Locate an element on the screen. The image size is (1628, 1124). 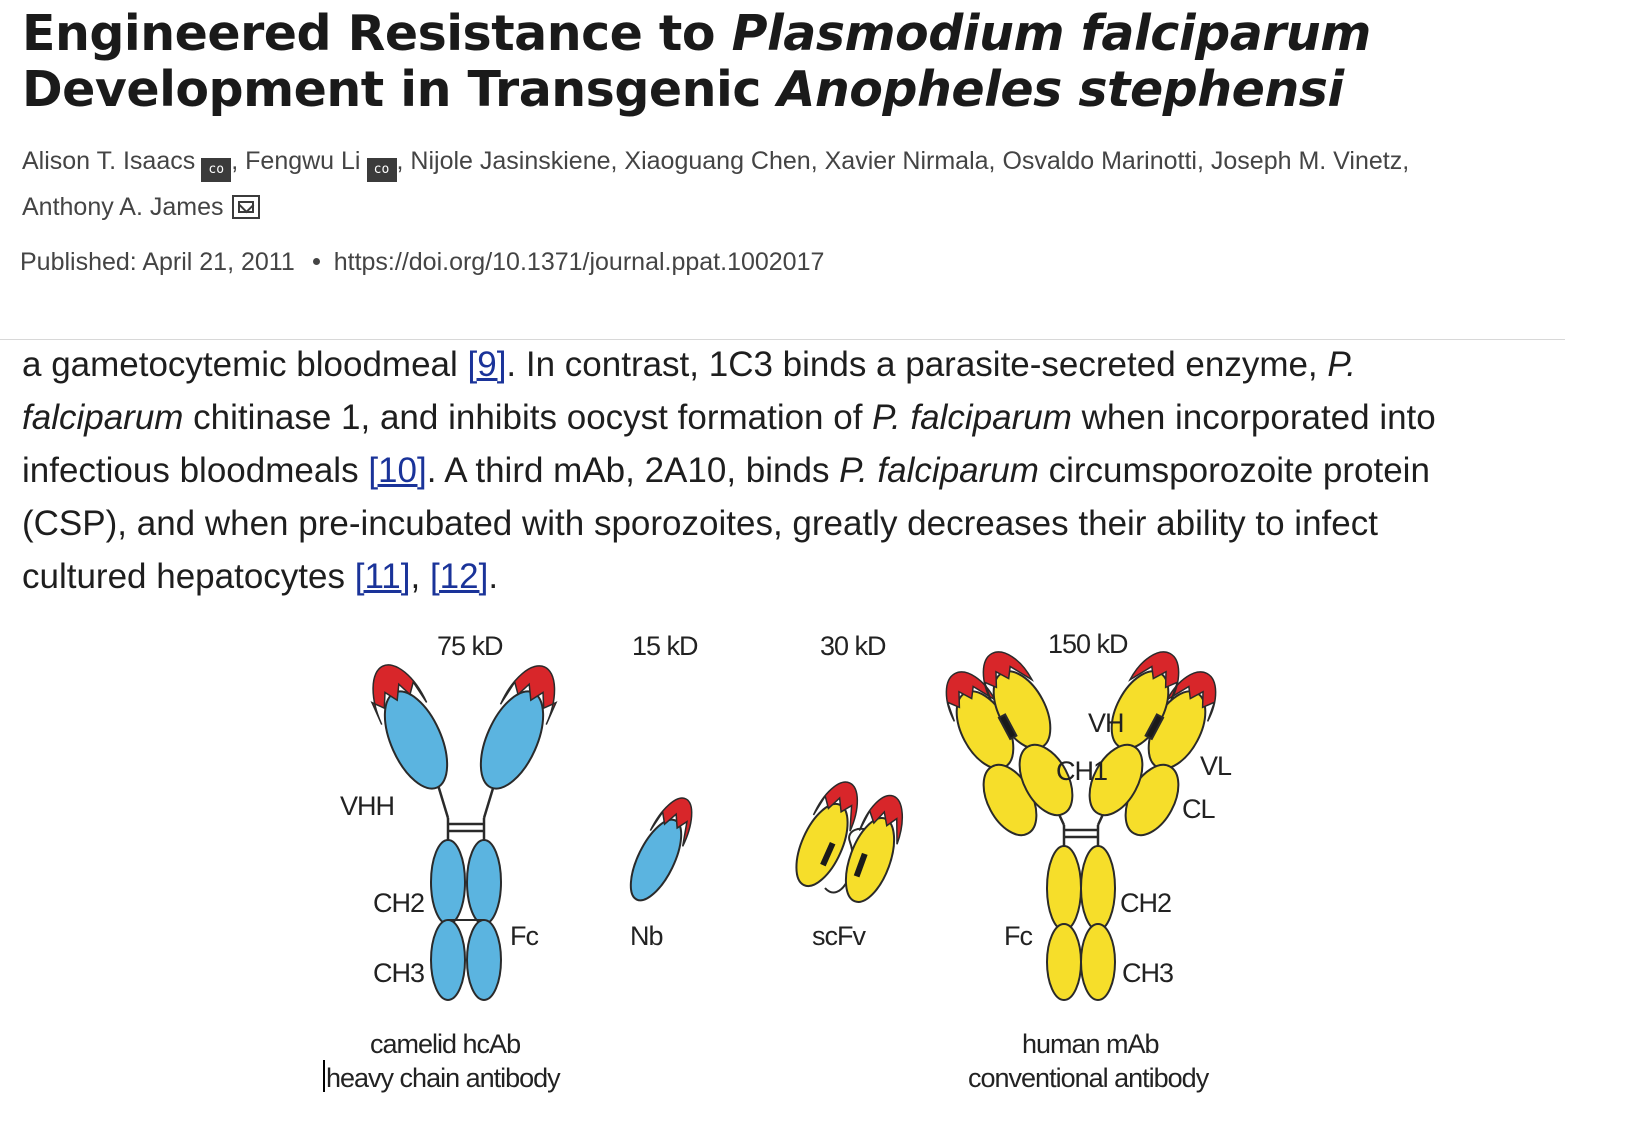
mail-icon is located at coordinates (245, 207).